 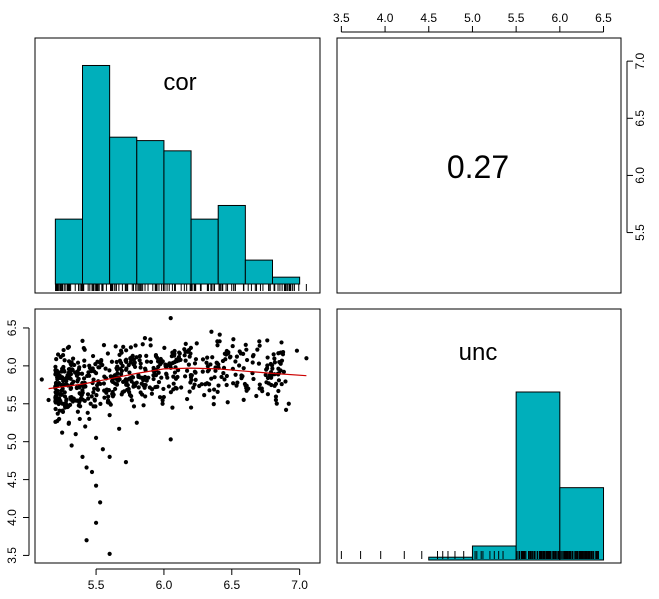 I want to click on rug-marks, so click(x=181, y=287).